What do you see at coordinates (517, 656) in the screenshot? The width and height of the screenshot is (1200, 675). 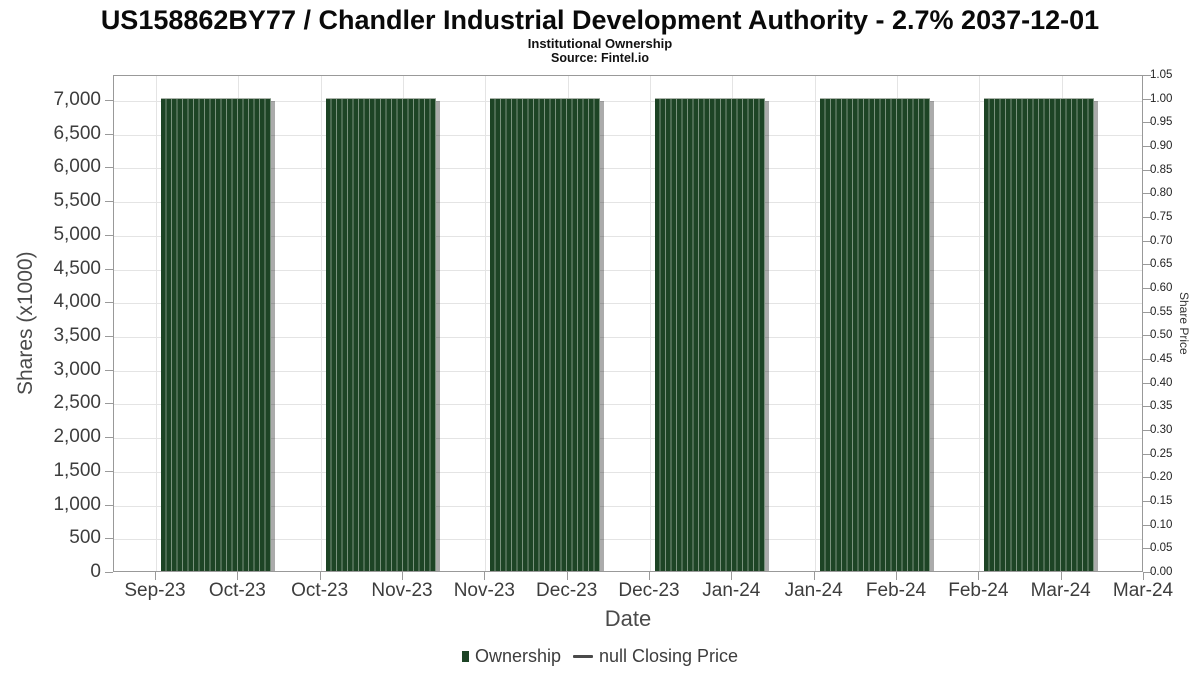 I see `legend-label-ownership: Ownership` at bounding box center [517, 656].